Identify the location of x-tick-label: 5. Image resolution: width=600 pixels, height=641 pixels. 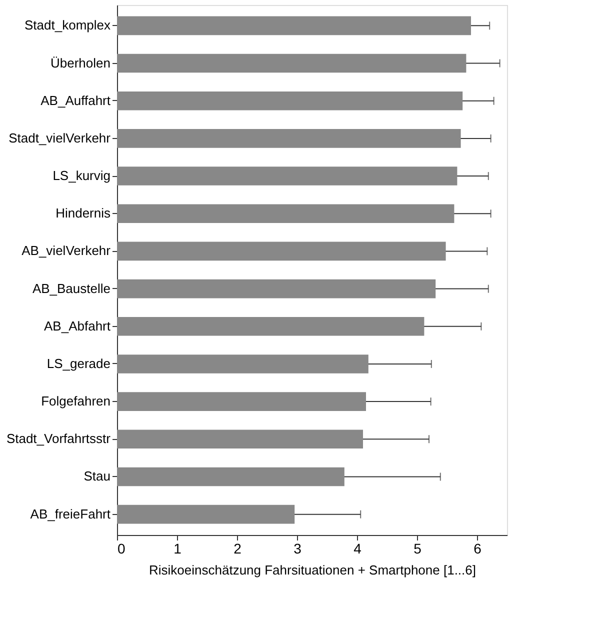
(418, 548).